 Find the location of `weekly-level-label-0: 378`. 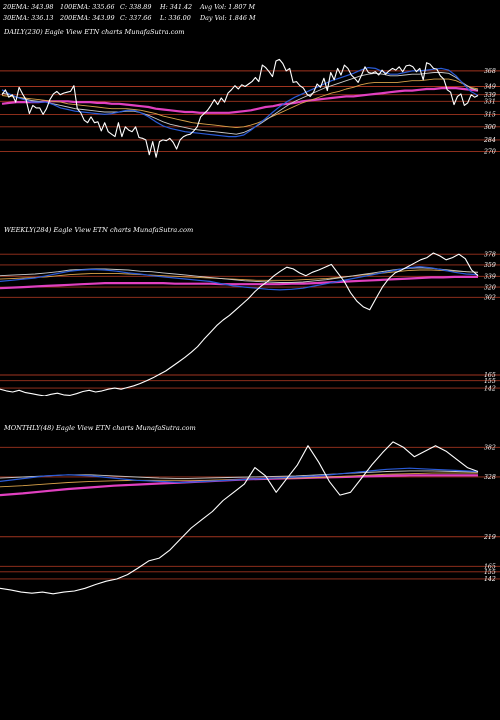

weekly-level-label-0: 378 is located at coordinates (490, 254).